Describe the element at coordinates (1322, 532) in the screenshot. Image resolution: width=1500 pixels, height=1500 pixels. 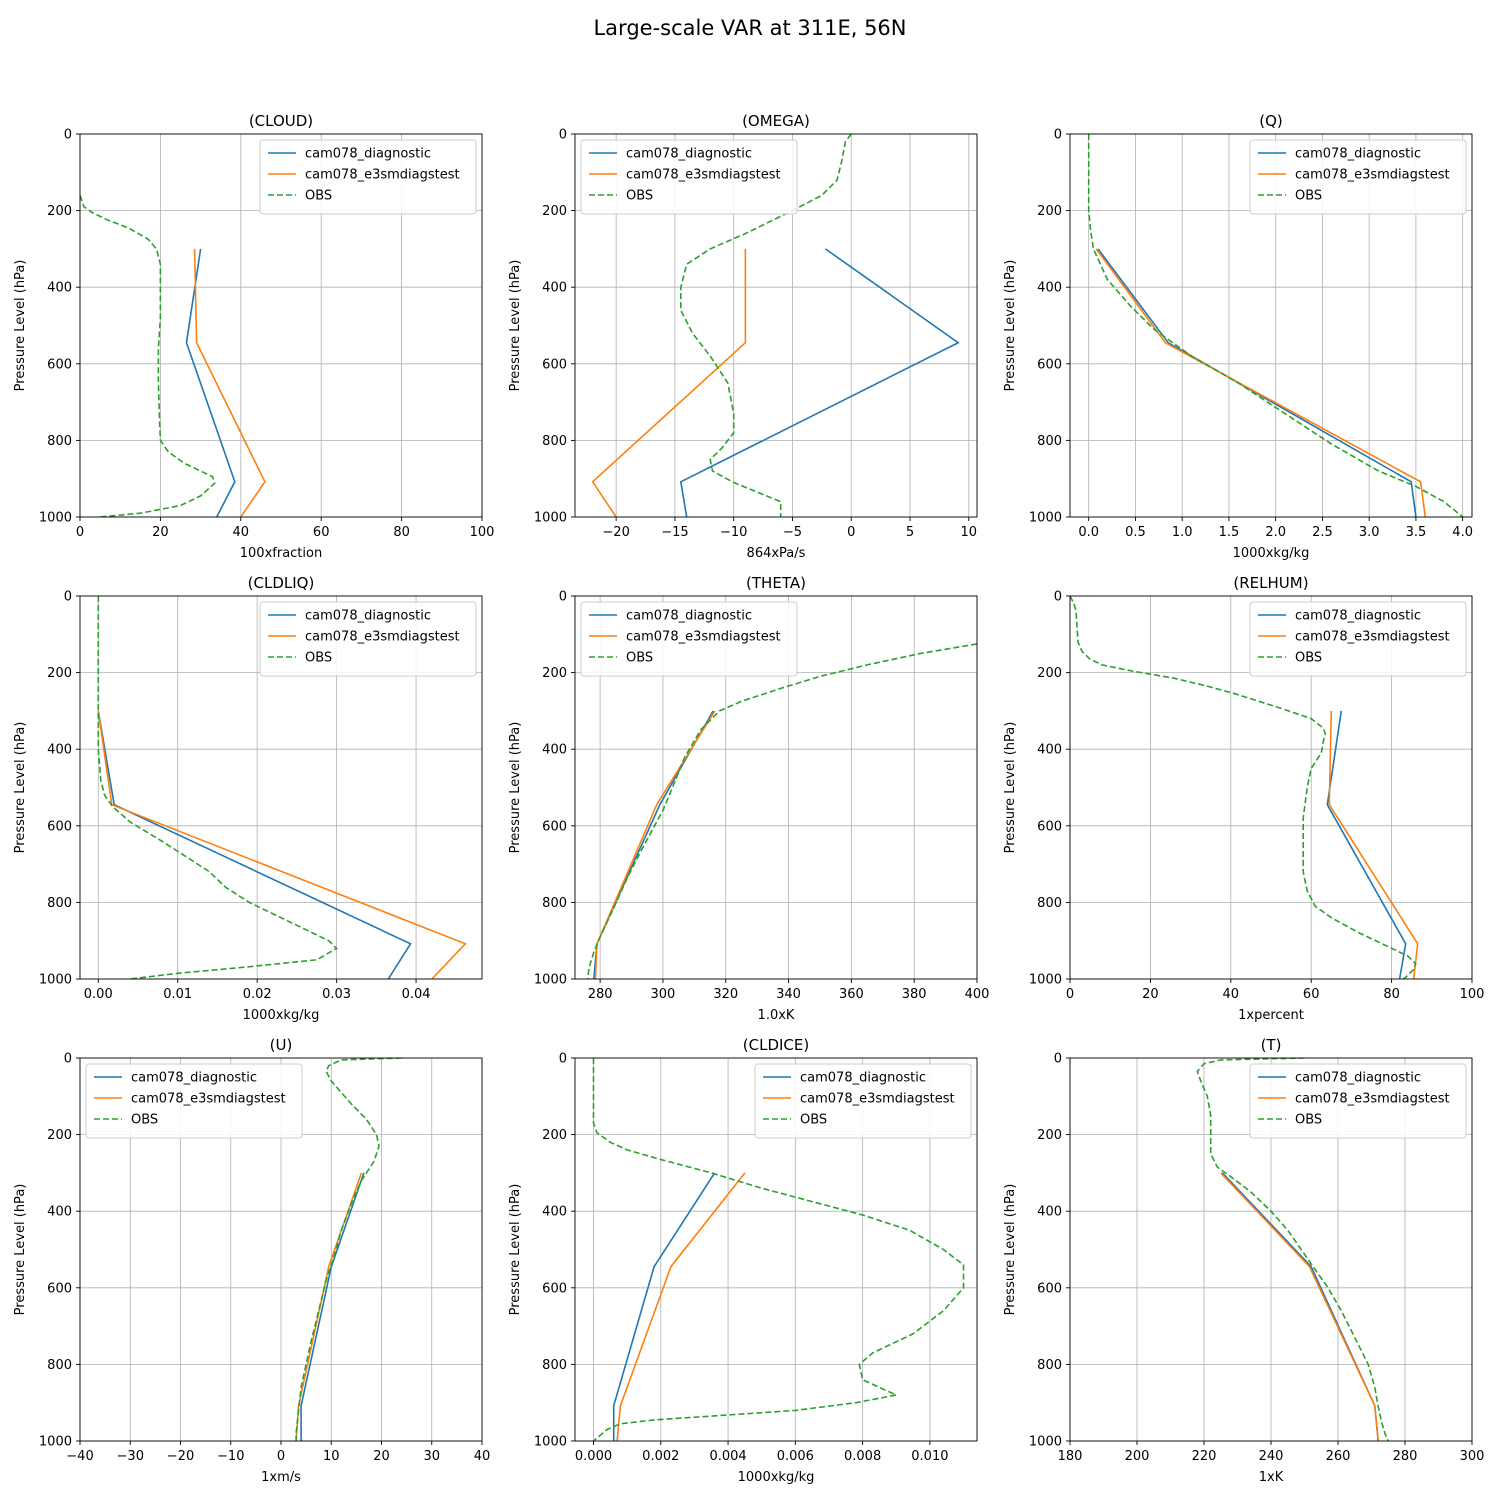
I see `x-tick-label: 2.5` at that location.